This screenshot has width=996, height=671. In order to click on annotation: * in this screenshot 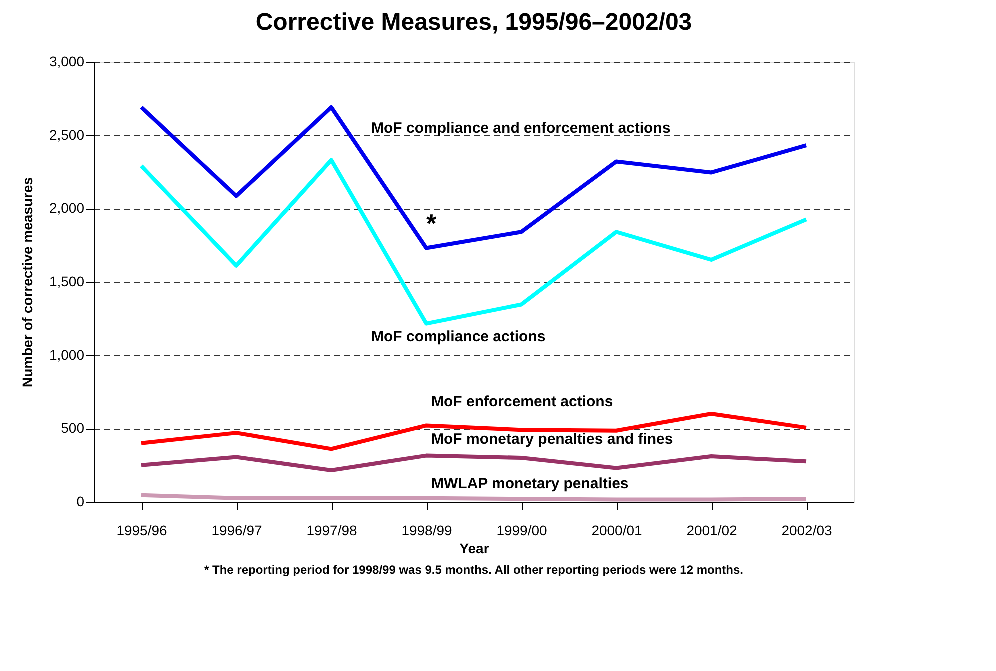, I will do `click(432, 223)`.